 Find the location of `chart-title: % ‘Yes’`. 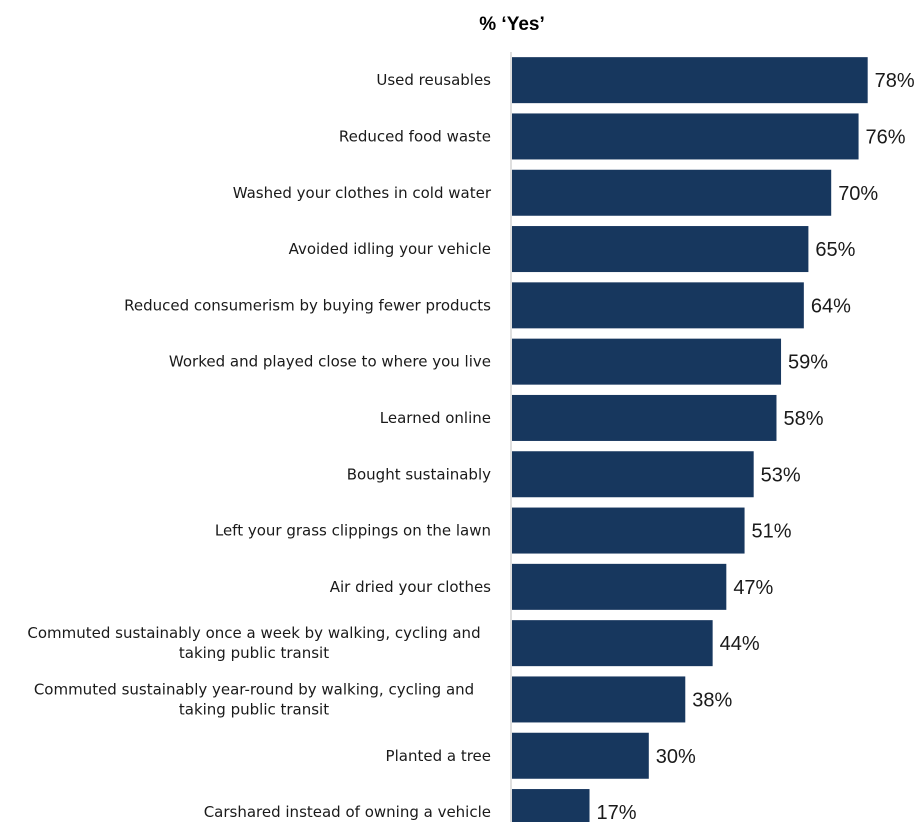

chart-title: % ‘Yes’ is located at coordinates (512, 24).